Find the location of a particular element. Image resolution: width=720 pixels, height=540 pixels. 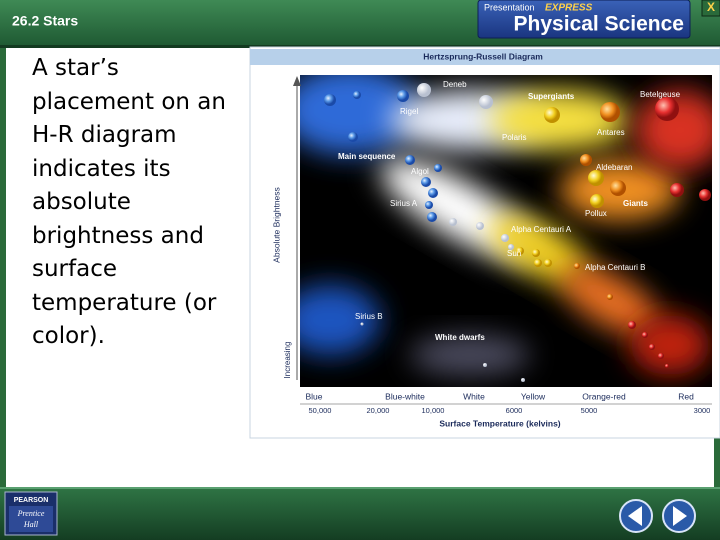

glow-red-low is located at coordinates (670, 345).